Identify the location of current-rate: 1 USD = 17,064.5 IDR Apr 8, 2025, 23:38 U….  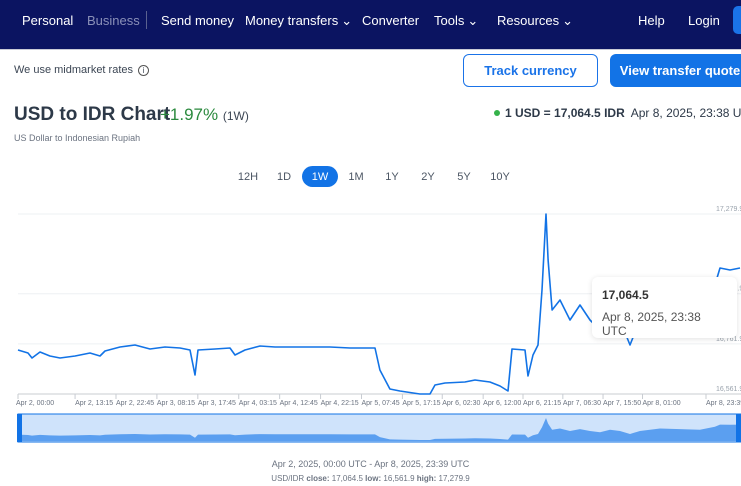
(617, 113).